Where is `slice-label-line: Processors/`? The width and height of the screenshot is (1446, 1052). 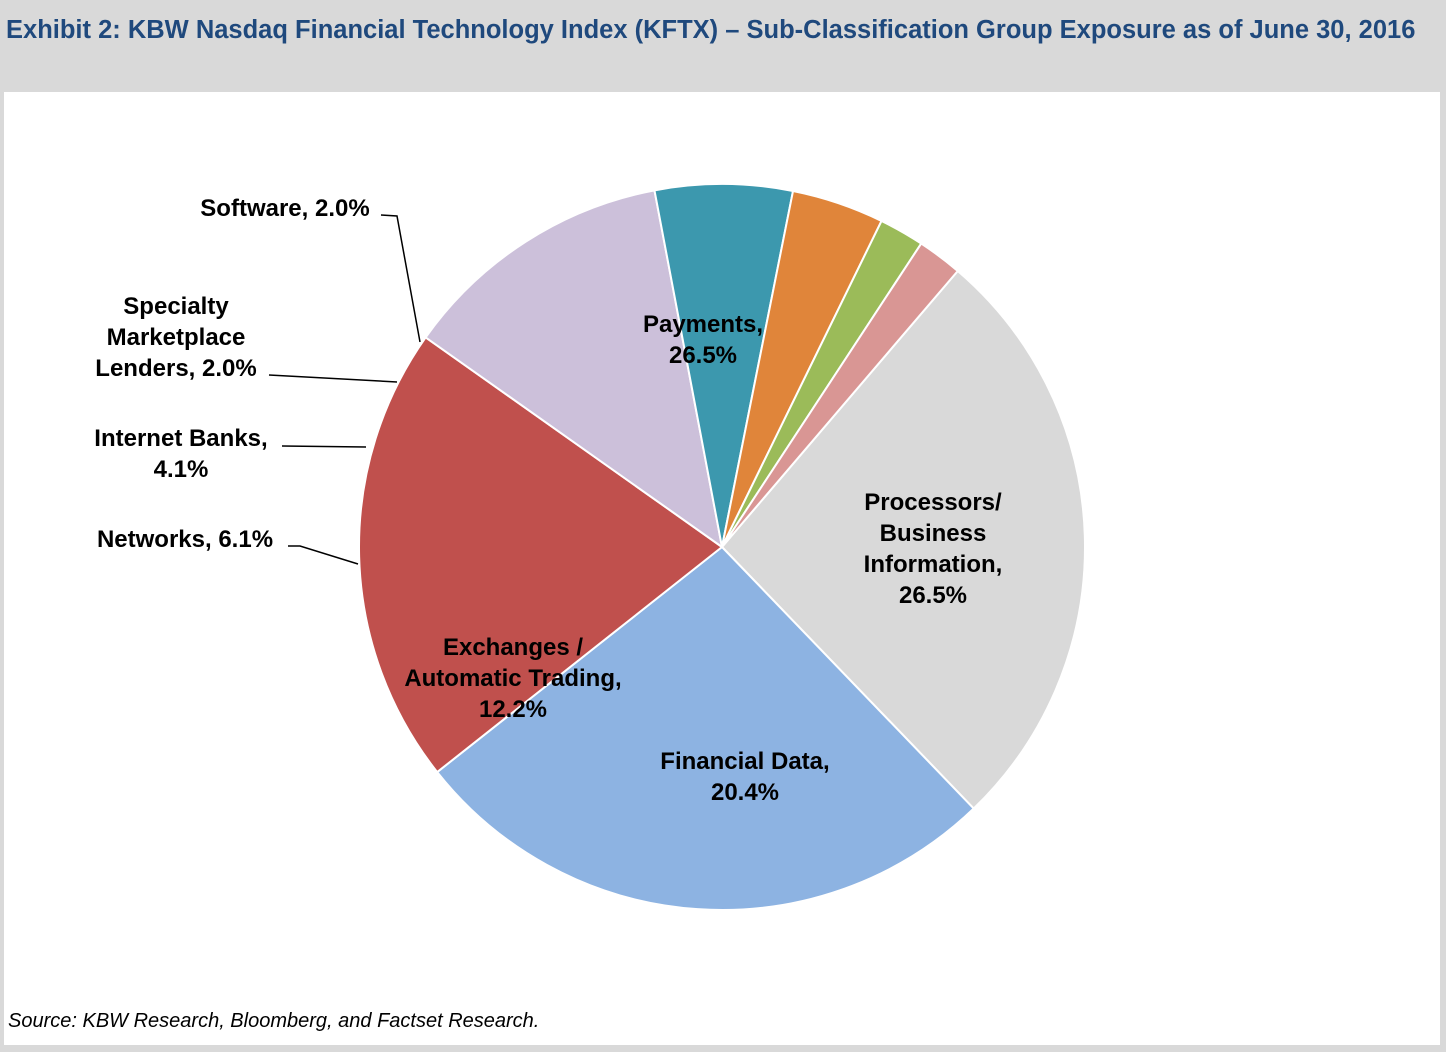
slice-label-line: Processors/ is located at coordinates (933, 502).